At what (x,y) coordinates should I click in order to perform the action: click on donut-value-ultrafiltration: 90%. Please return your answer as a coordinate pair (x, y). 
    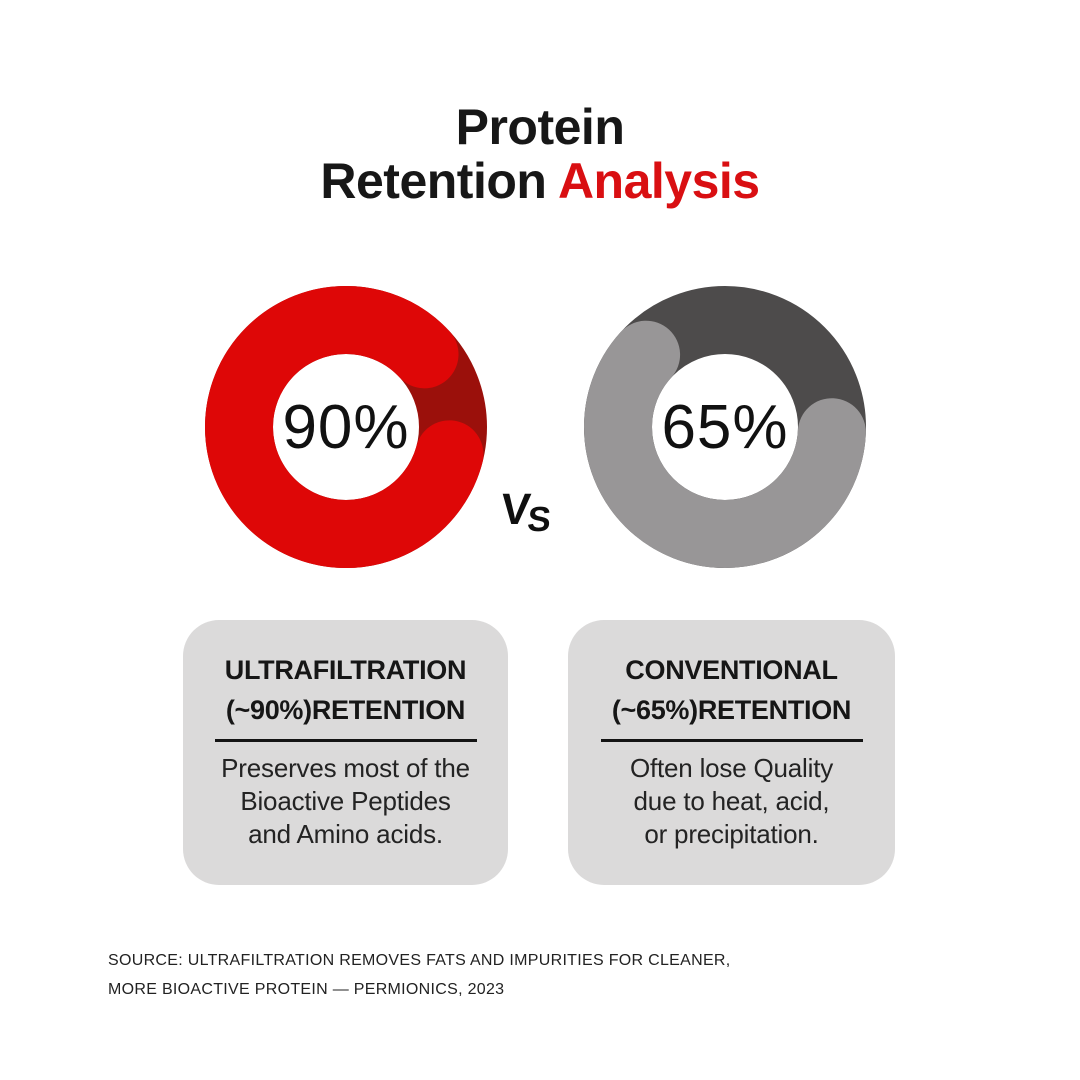
    Looking at the image, I should click on (346, 427).